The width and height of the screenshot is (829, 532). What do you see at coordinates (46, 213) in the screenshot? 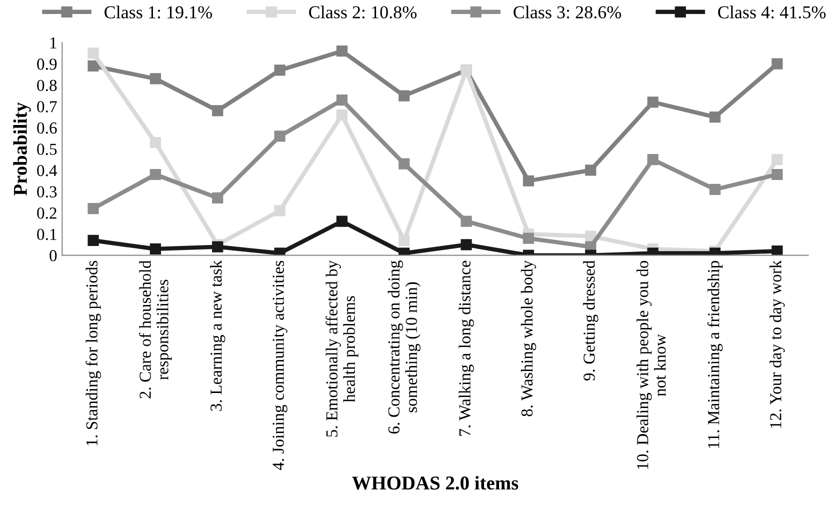
I see `y-tick-label: 0.2` at bounding box center [46, 213].